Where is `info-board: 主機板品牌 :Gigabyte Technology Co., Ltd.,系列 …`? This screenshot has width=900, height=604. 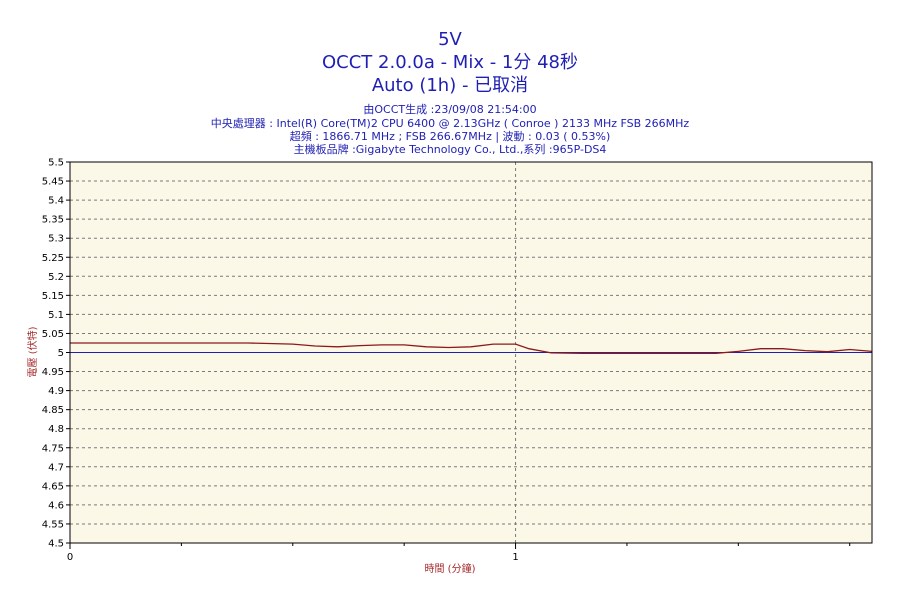
info-board: 主機板品牌 :Gigabyte Technology Co., Ltd.,系列 … is located at coordinates (450, 149).